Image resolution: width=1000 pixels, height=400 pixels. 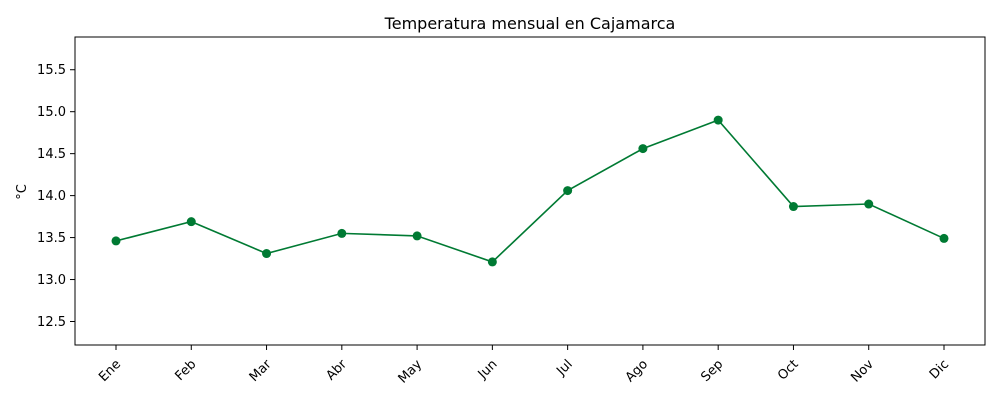 I want to click on x-tick-label: Feb, so click(x=186, y=370).